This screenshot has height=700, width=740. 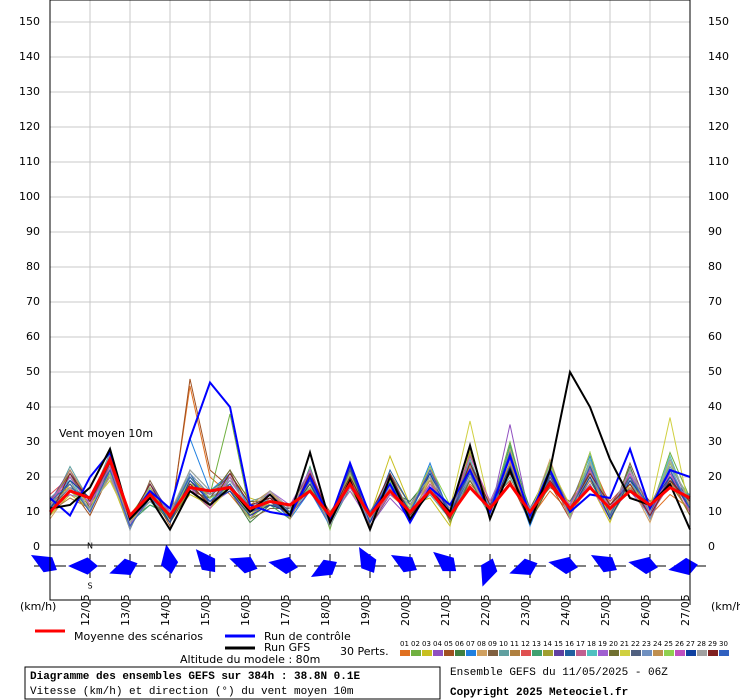 I want to click on legend-label: 28, so click(x=701, y=644).